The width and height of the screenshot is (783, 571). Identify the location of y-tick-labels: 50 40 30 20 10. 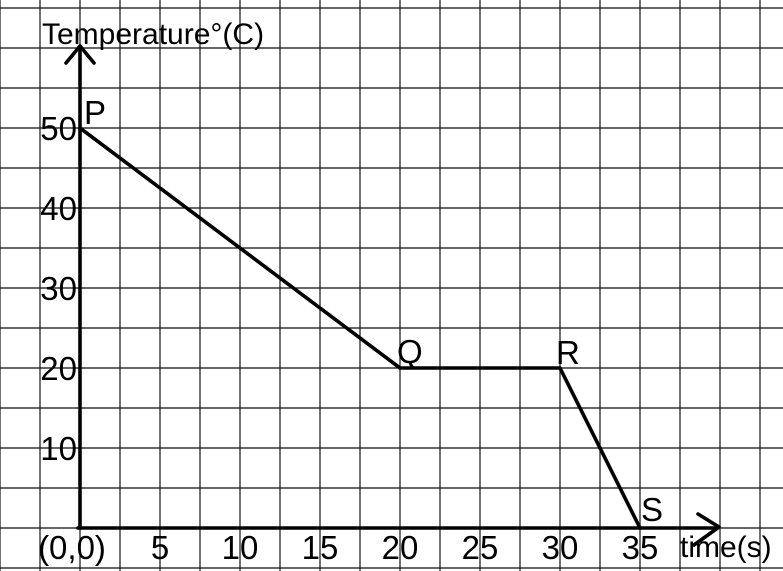
(58, 288).